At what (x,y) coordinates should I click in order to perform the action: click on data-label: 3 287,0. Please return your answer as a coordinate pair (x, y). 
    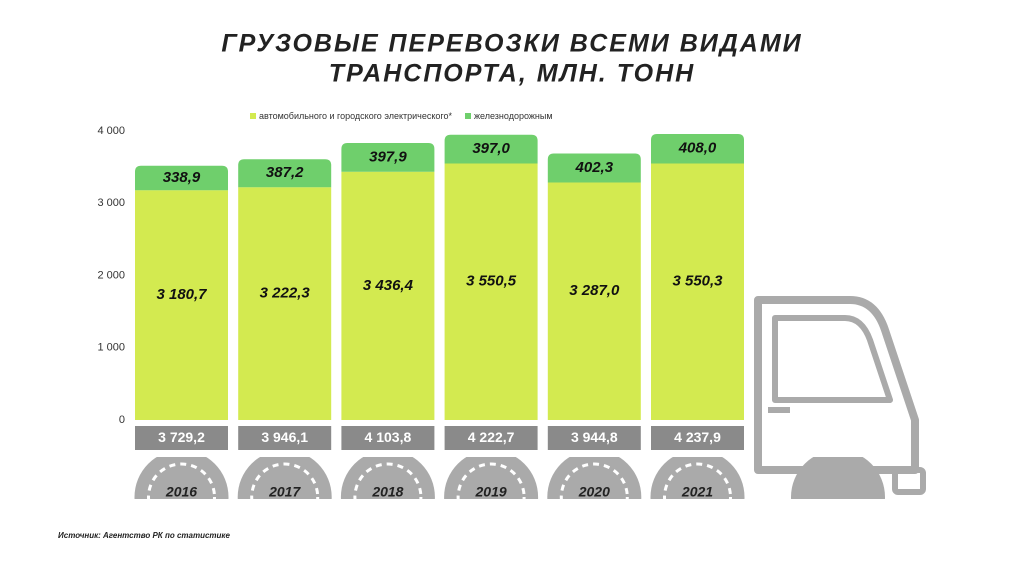
    Looking at the image, I should click on (594, 290).